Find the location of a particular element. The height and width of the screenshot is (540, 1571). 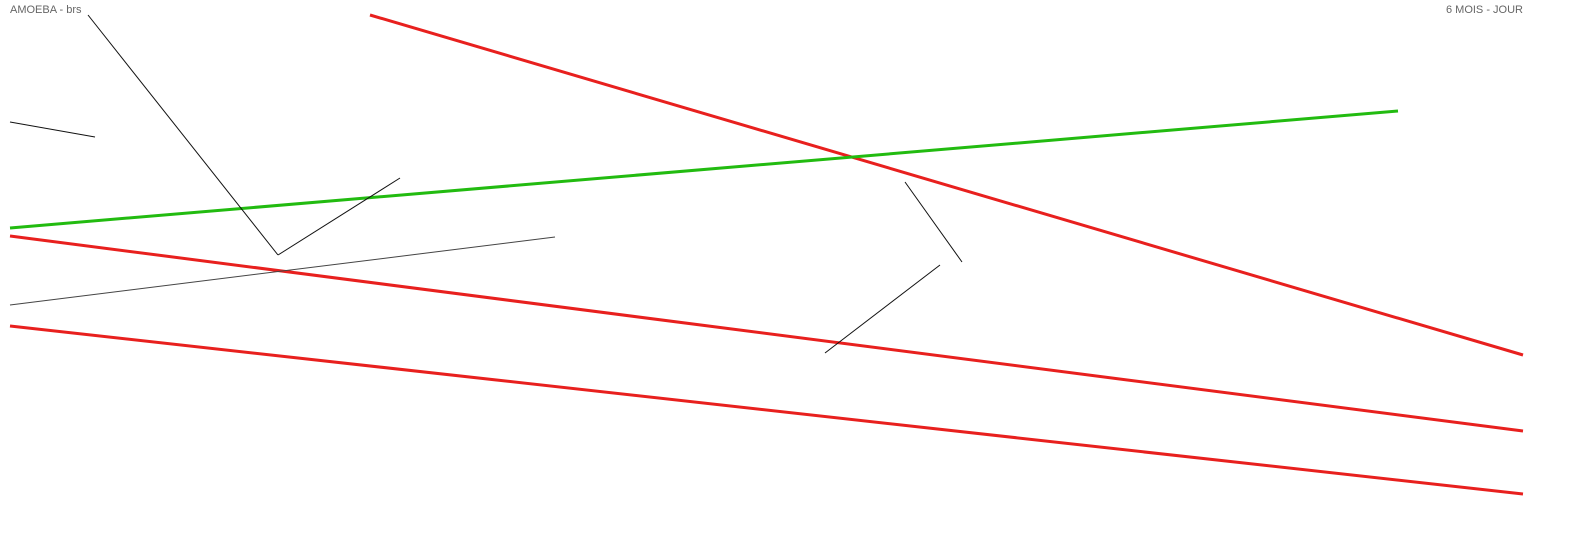

chart-title: AMOEBA - brs is located at coordinates (46, 10).